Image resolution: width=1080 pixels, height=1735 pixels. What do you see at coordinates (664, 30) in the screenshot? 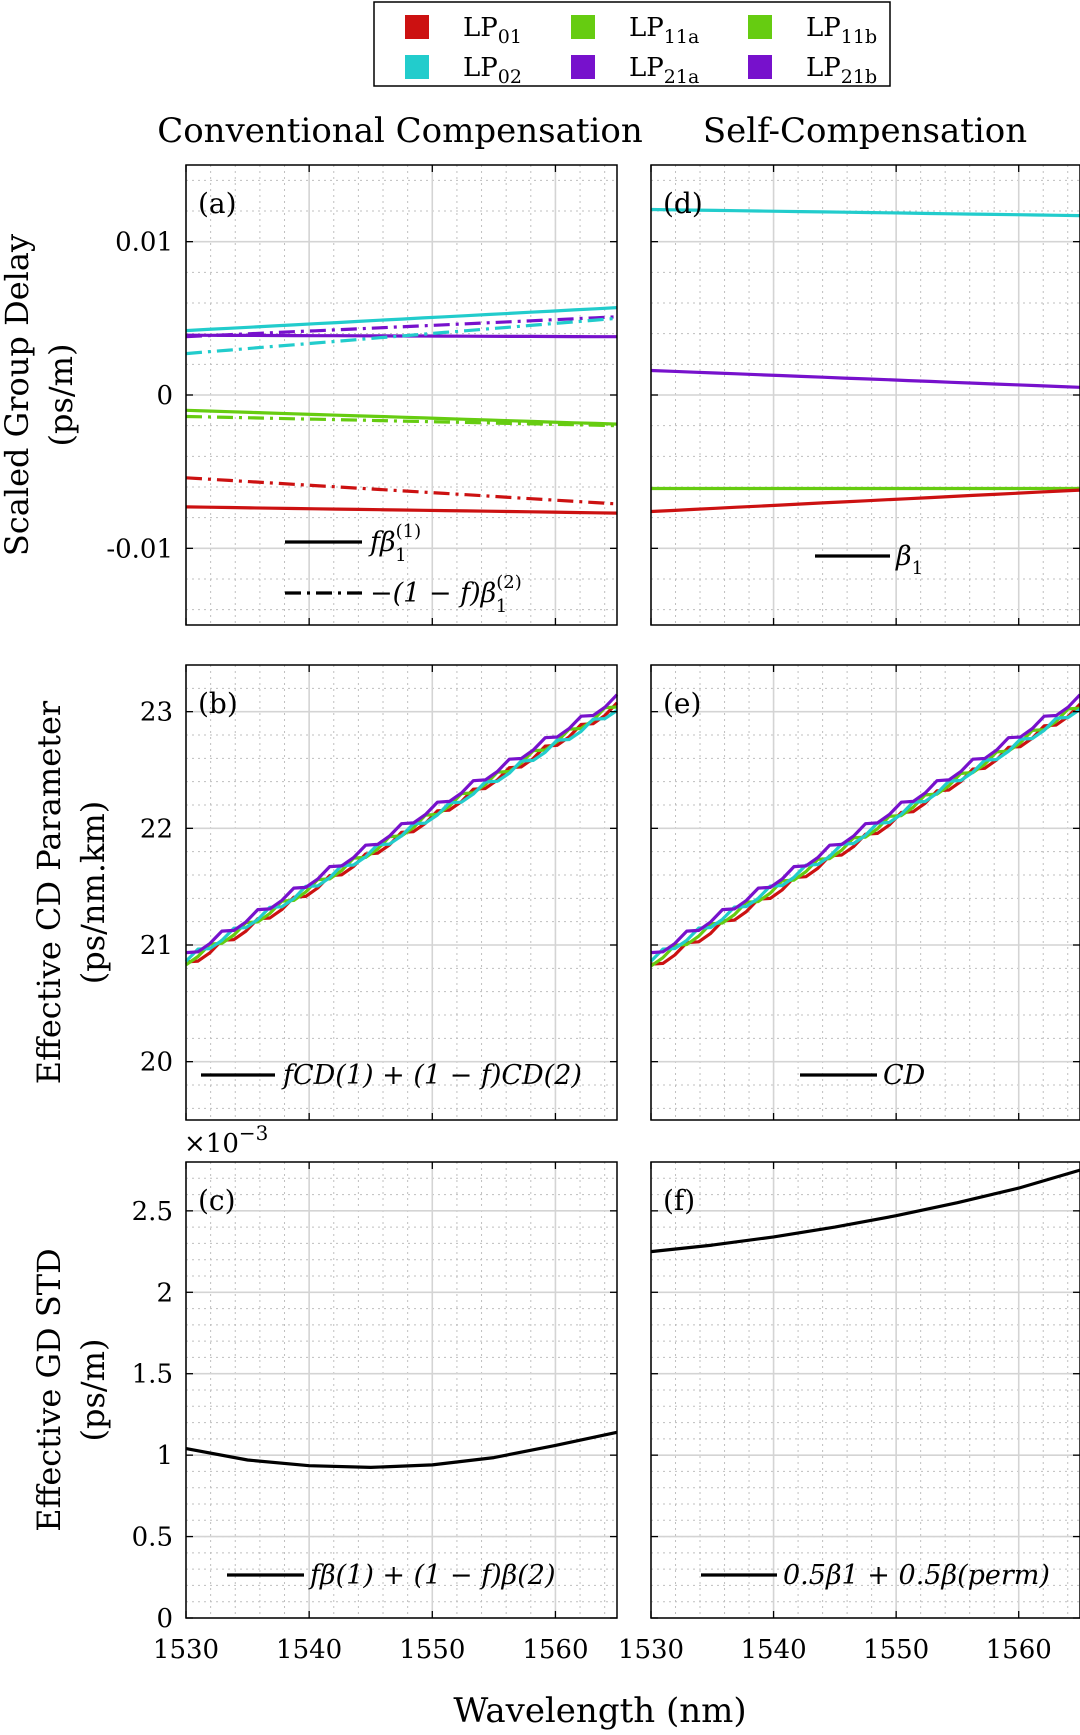
I see `legend-label-11a: LP11a` at bounding box center [664, 30].